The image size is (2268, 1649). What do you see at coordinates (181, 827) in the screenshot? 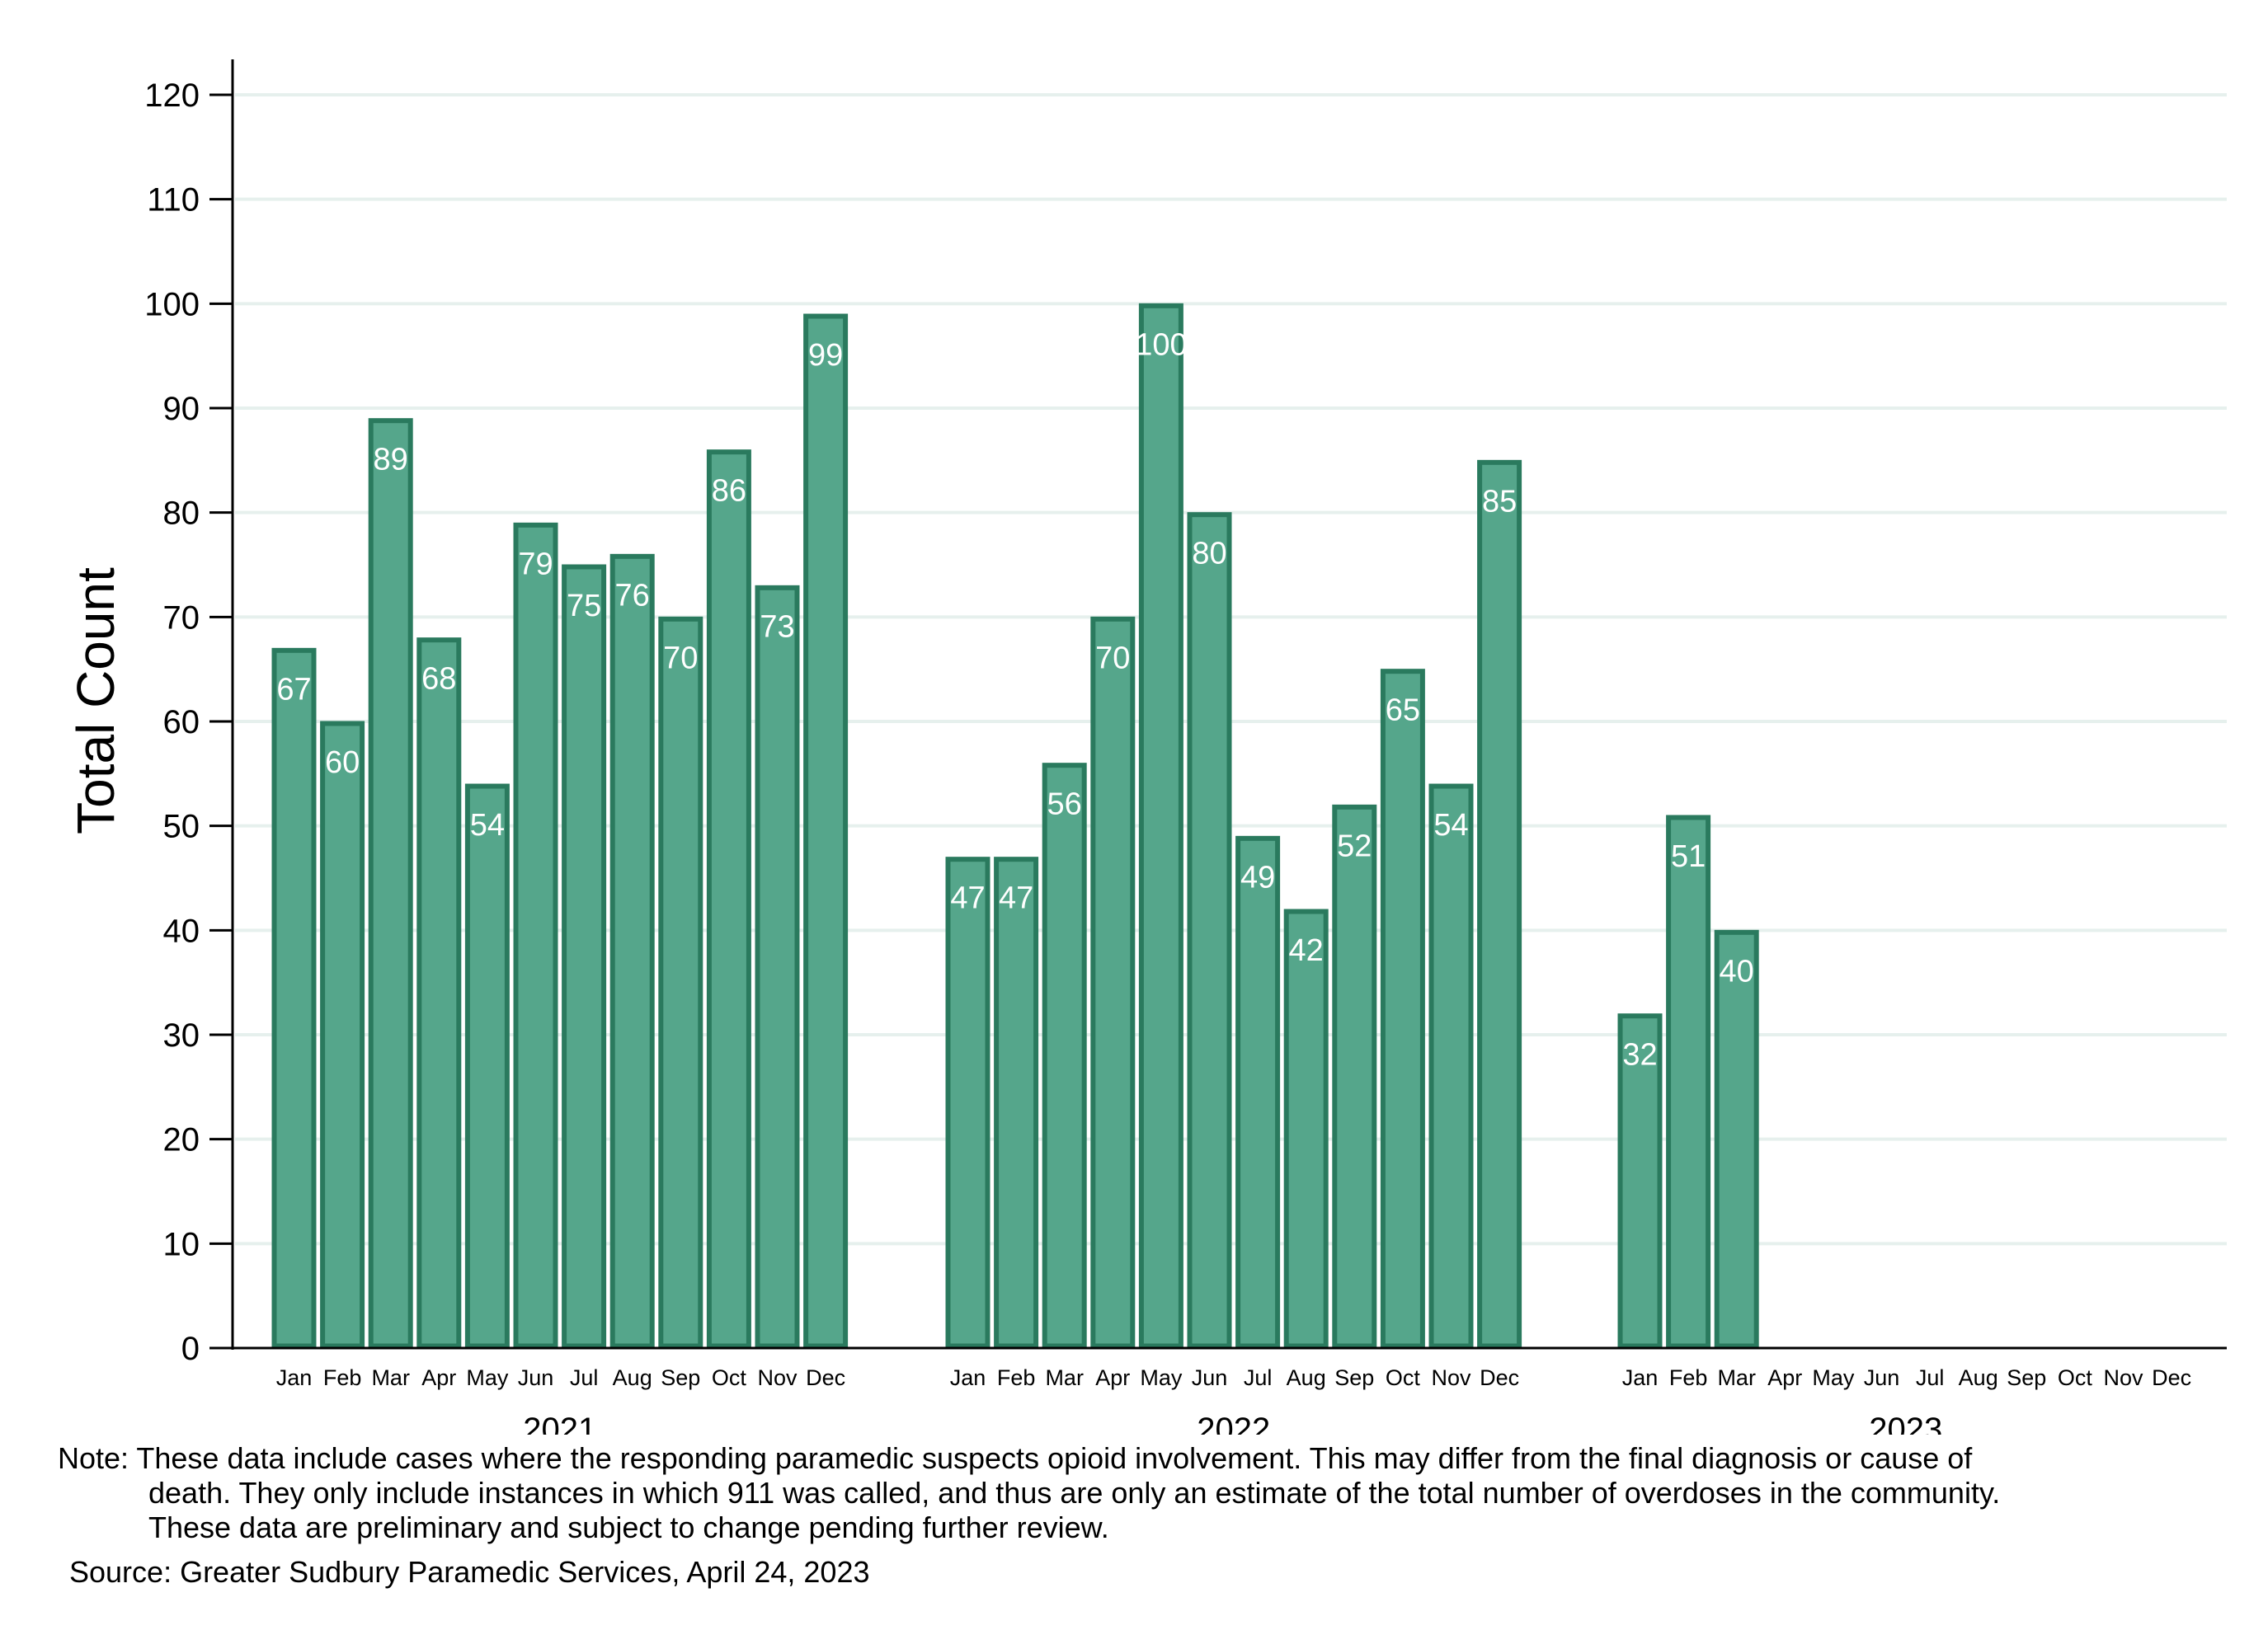
I see `y-tick-label: 50` at bounding box center [181, 827].